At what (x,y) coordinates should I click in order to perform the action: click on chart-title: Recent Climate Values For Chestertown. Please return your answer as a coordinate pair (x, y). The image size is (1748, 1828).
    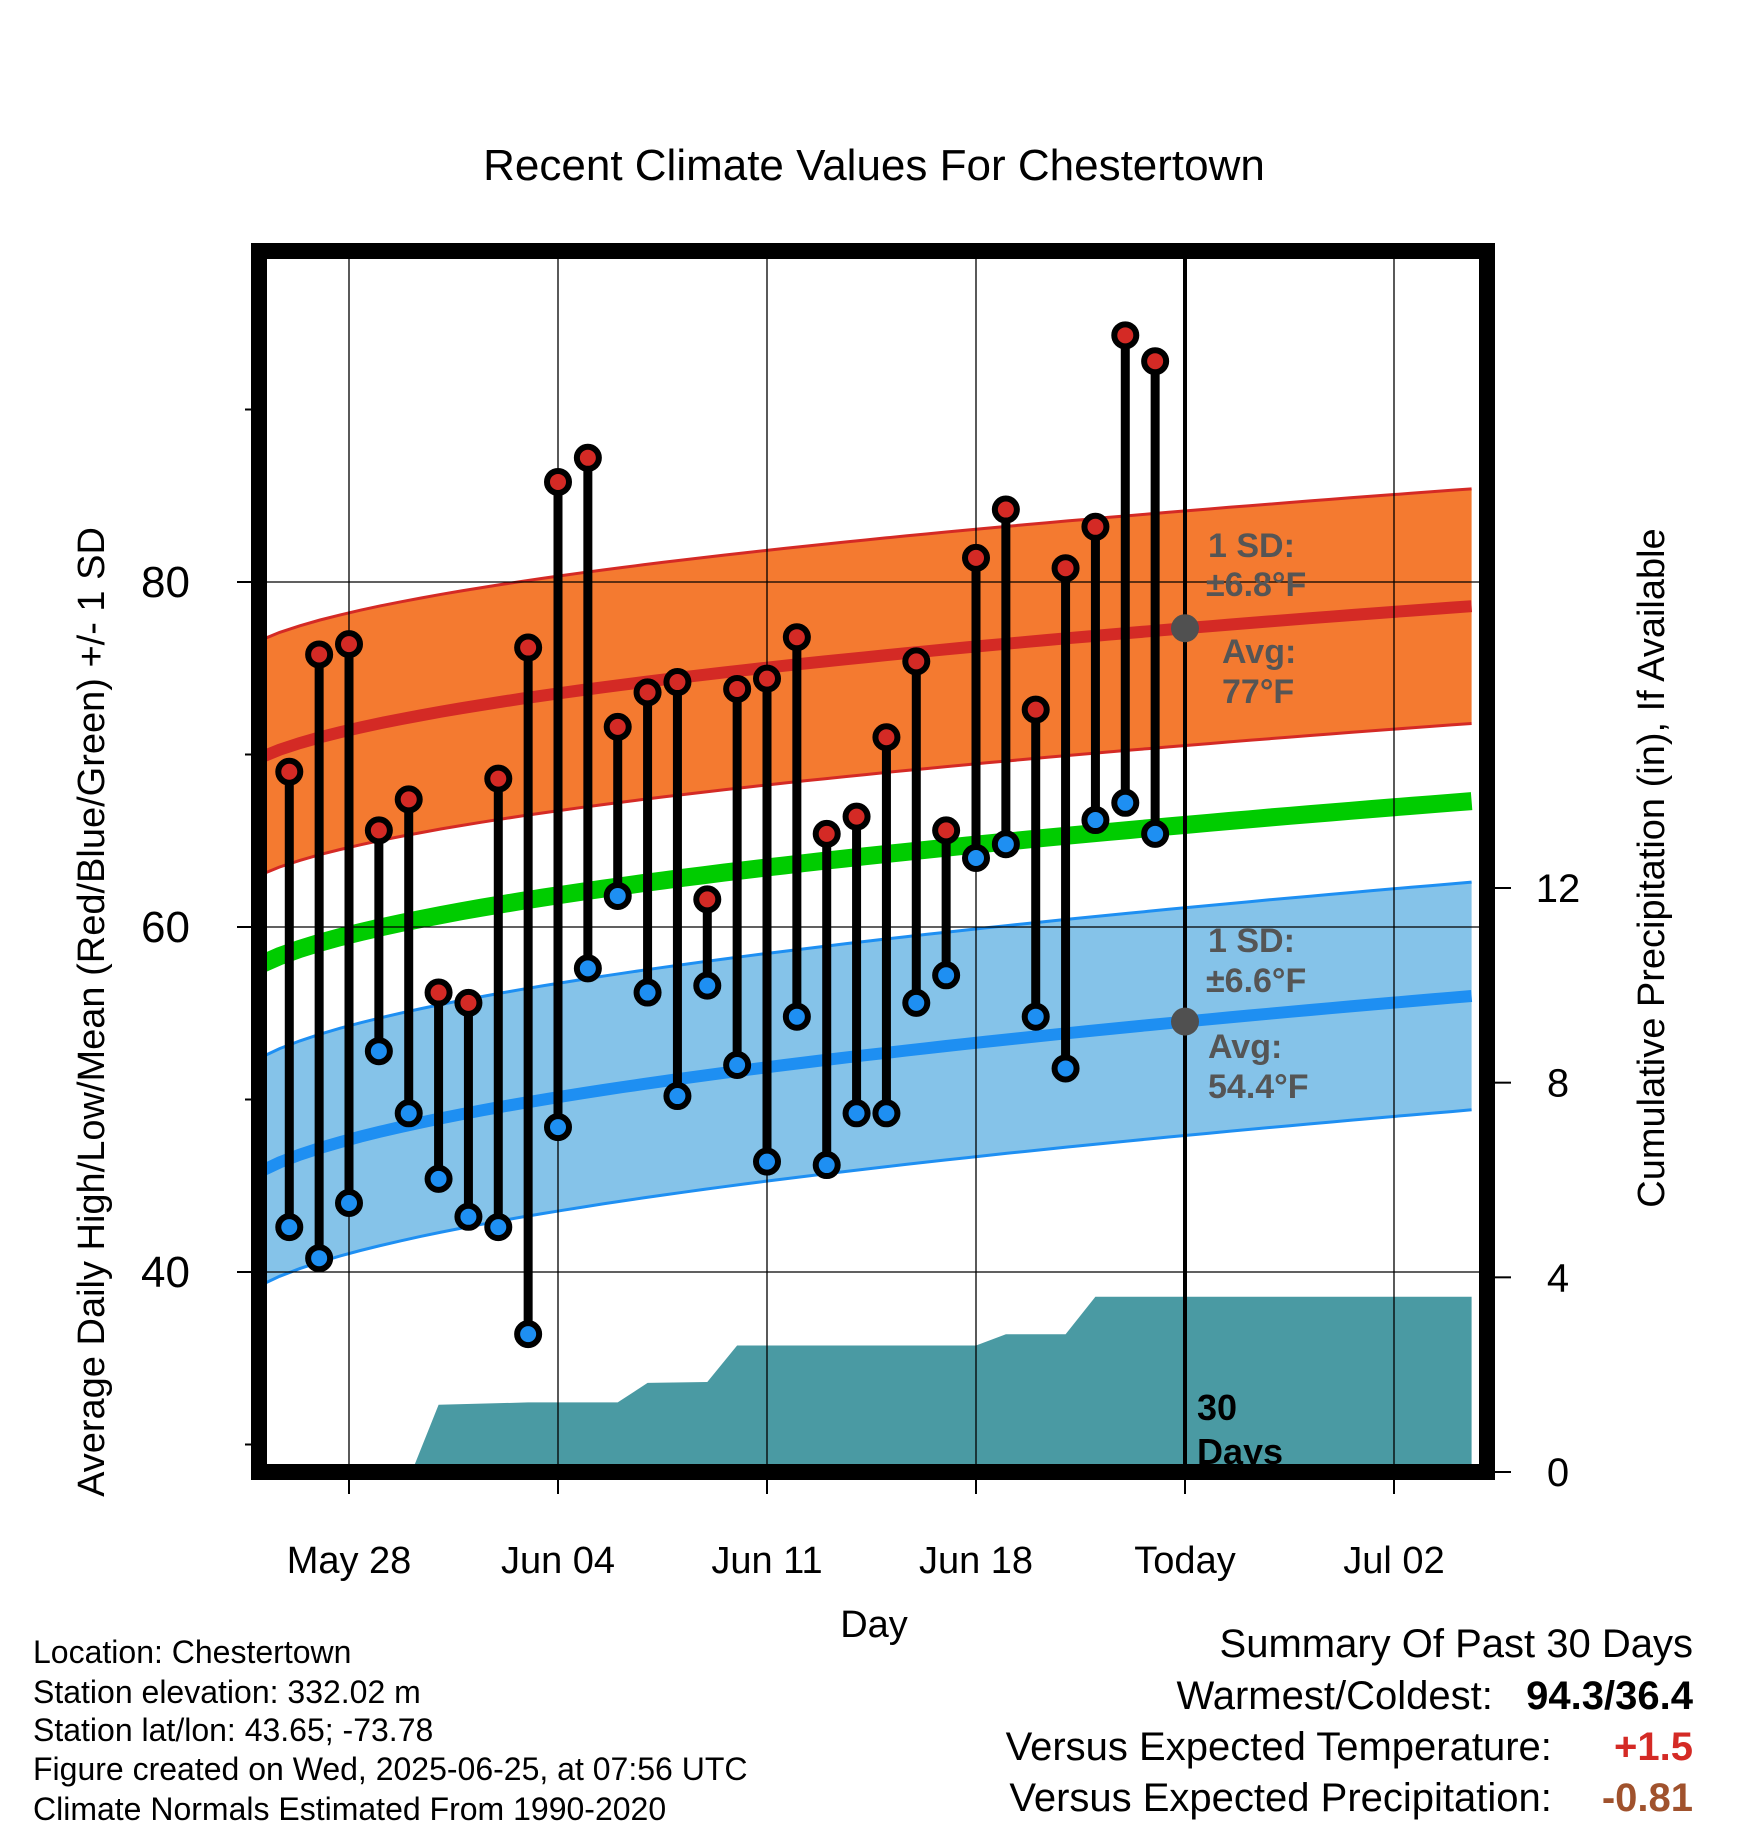
    Looking at the image, I should click on (874, 165).